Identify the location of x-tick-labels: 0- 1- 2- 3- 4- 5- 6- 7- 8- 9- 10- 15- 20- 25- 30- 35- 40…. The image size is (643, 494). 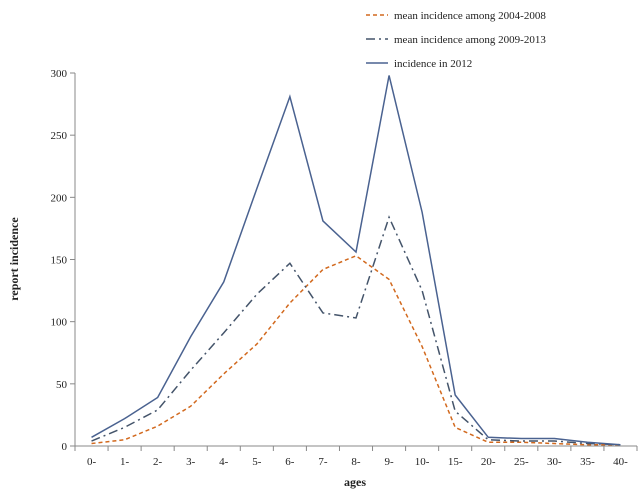
(357, 462).